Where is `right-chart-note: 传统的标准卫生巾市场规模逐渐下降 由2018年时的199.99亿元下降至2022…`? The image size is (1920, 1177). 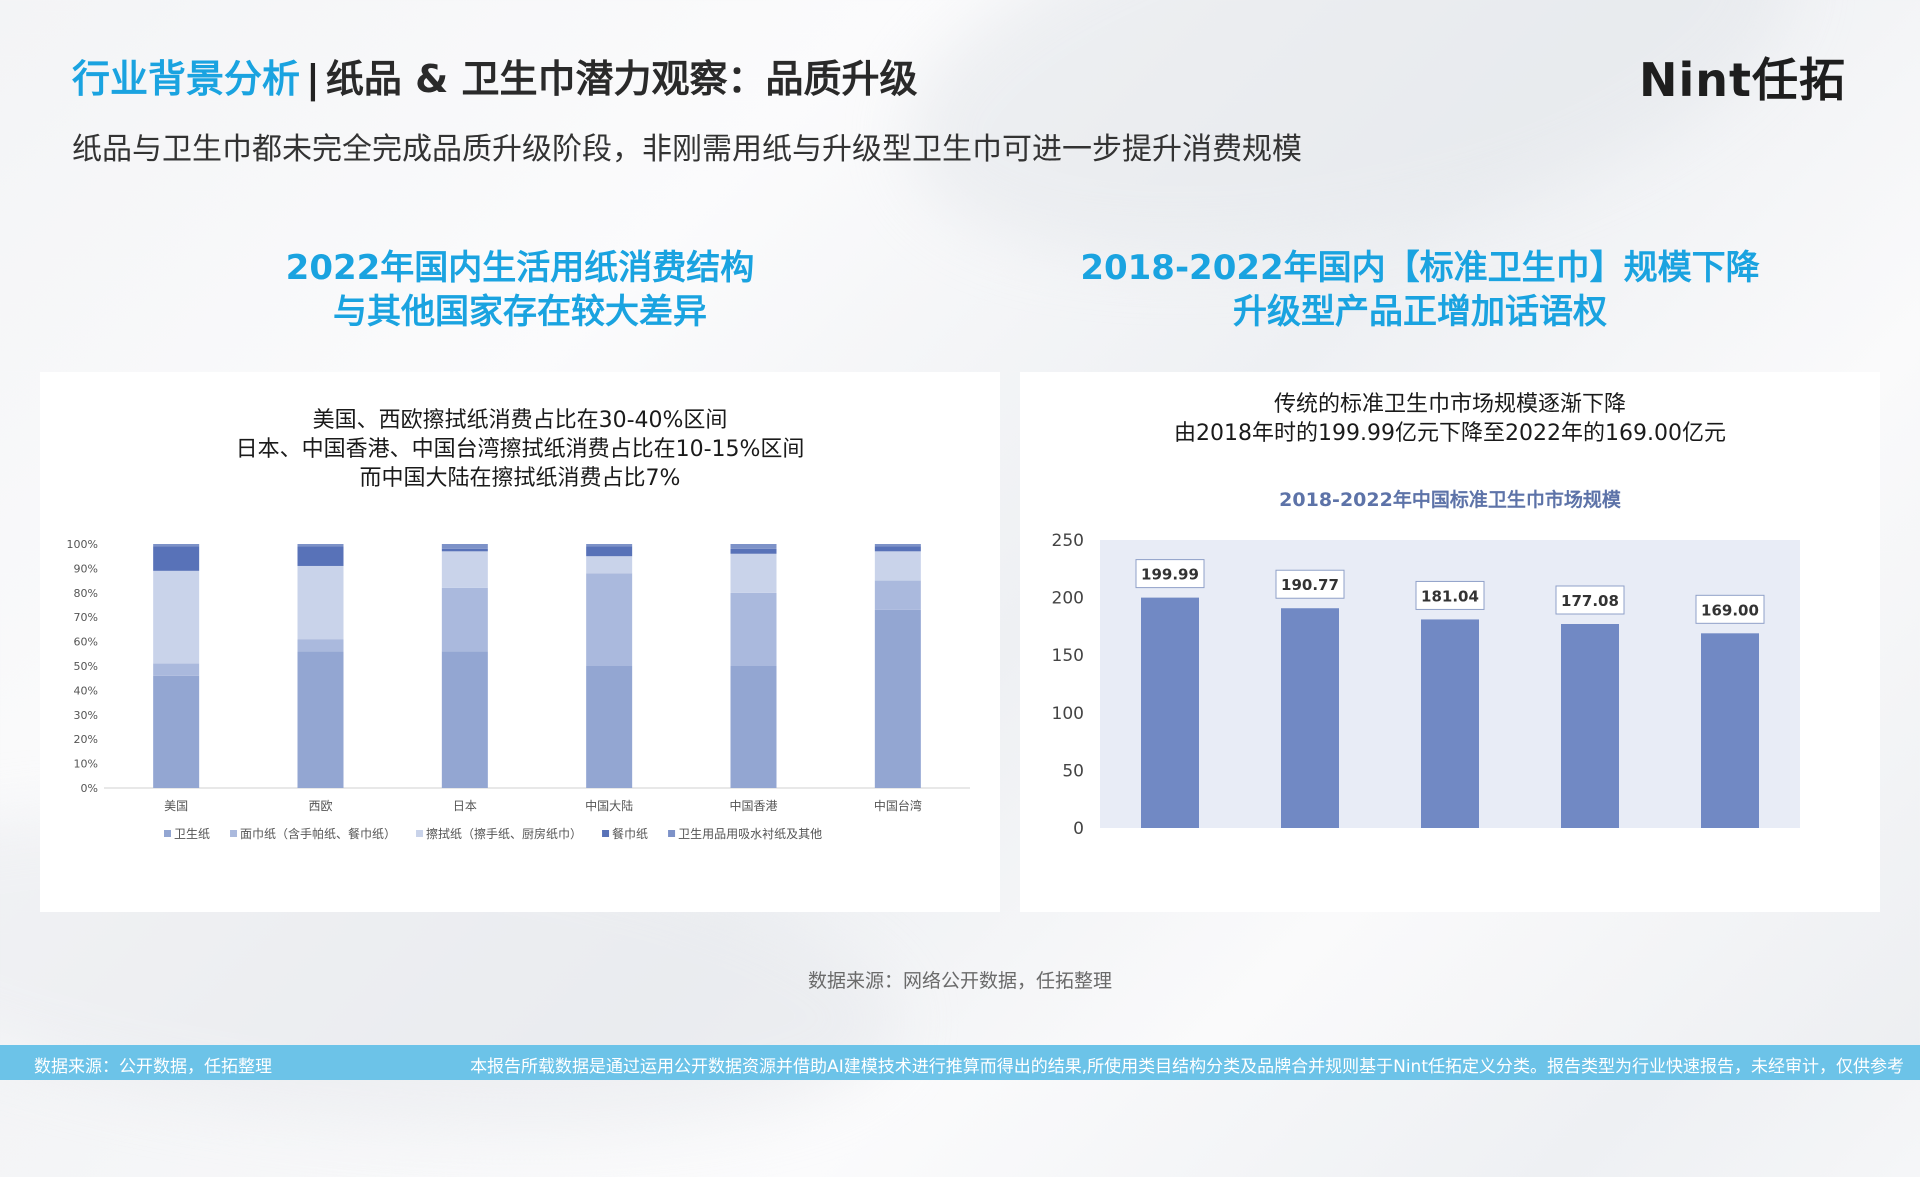
right-chart-note: 传统的标准卫生巾市场规模逐渐下降 由2018年时的199.99亿元下降至2022… is located at coordinates (1450, 419).